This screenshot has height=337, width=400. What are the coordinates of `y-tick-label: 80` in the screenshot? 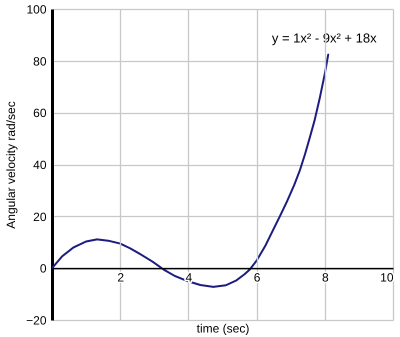 It's located at (40, 61).